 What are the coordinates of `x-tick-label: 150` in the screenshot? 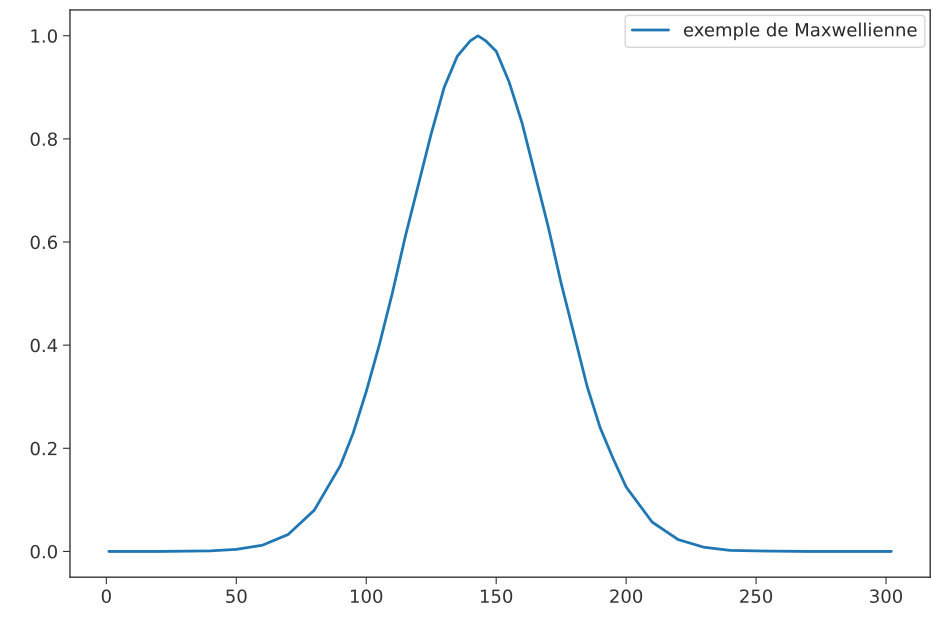 It's located at (496, 596).